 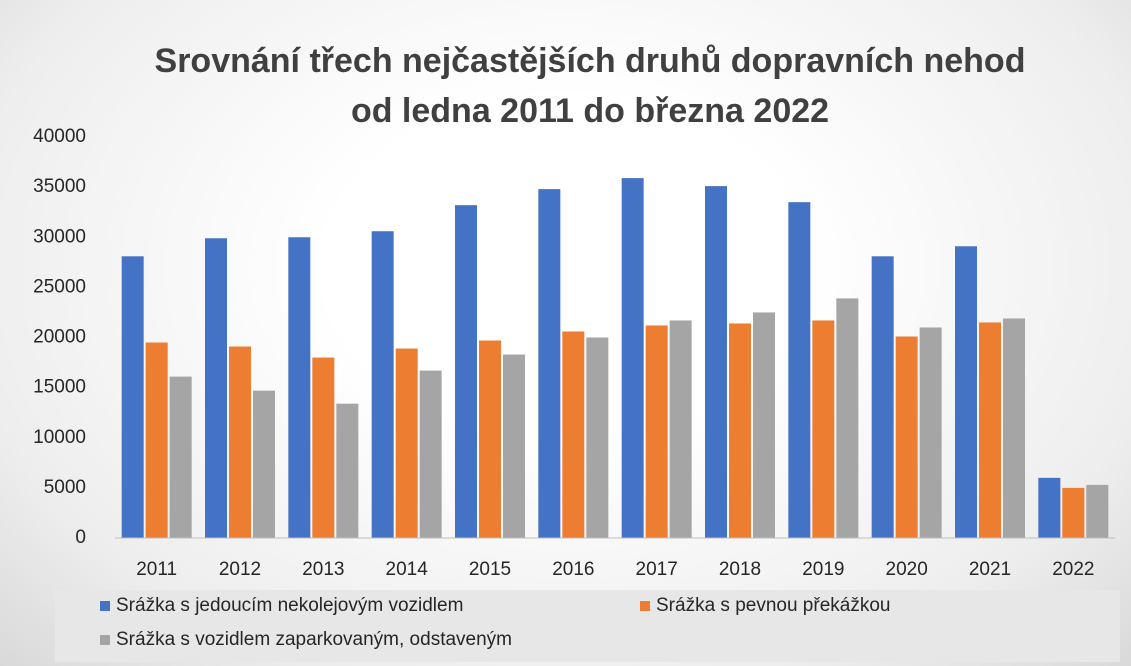 What do you see at coordinates (289, 605) in the screenshot?
I see `legend-label: Srážka s jedoucím nekolejovým vozidlem` at bounding box center [289, 605].